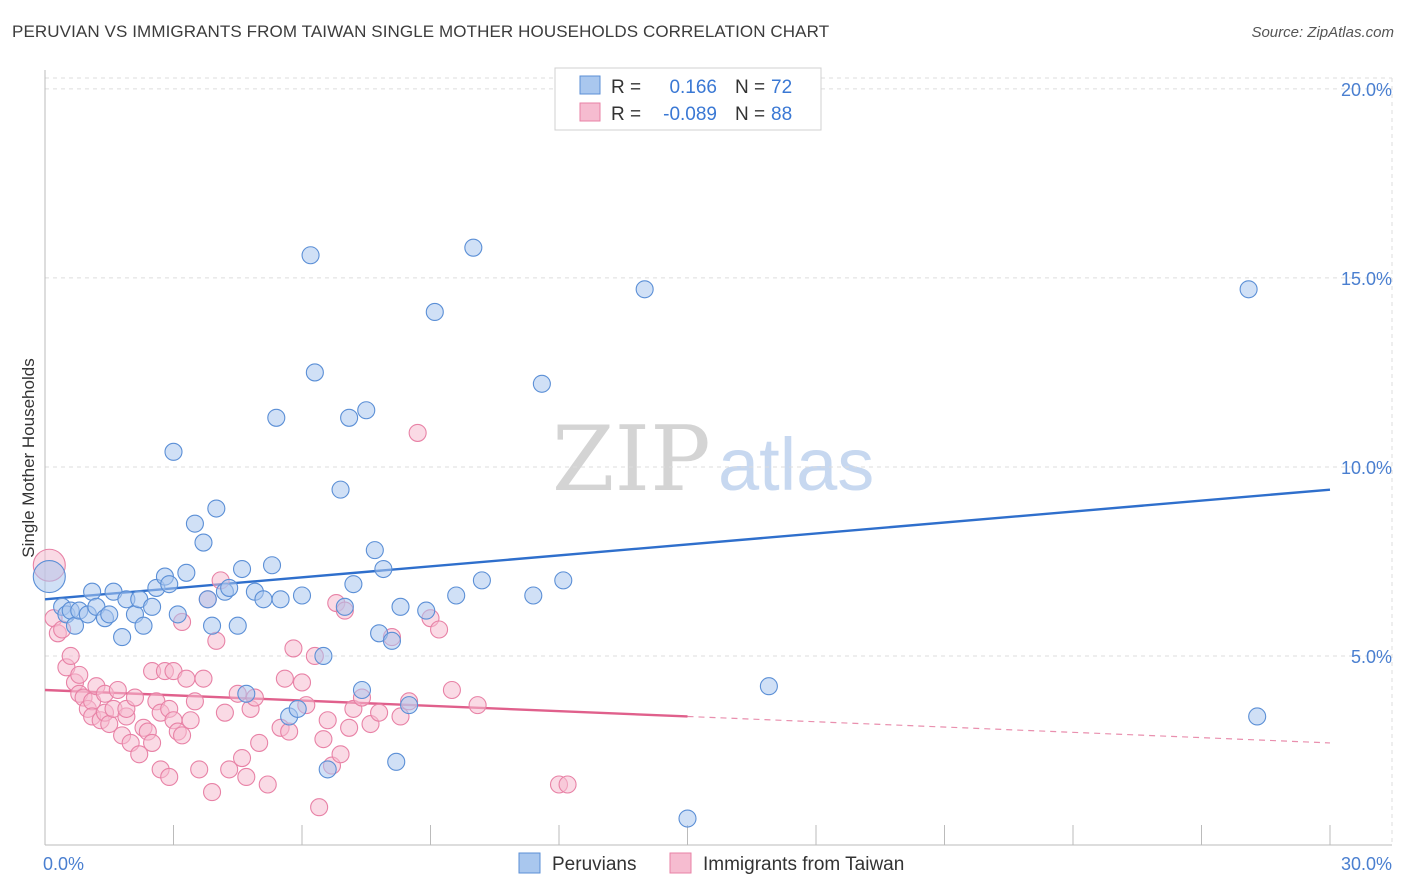 This screenshot has height=892, width=1406. Describe the element at coordinates (63, 864) in the screenshot. I see `x-tick-label: 0.0%` at that location.